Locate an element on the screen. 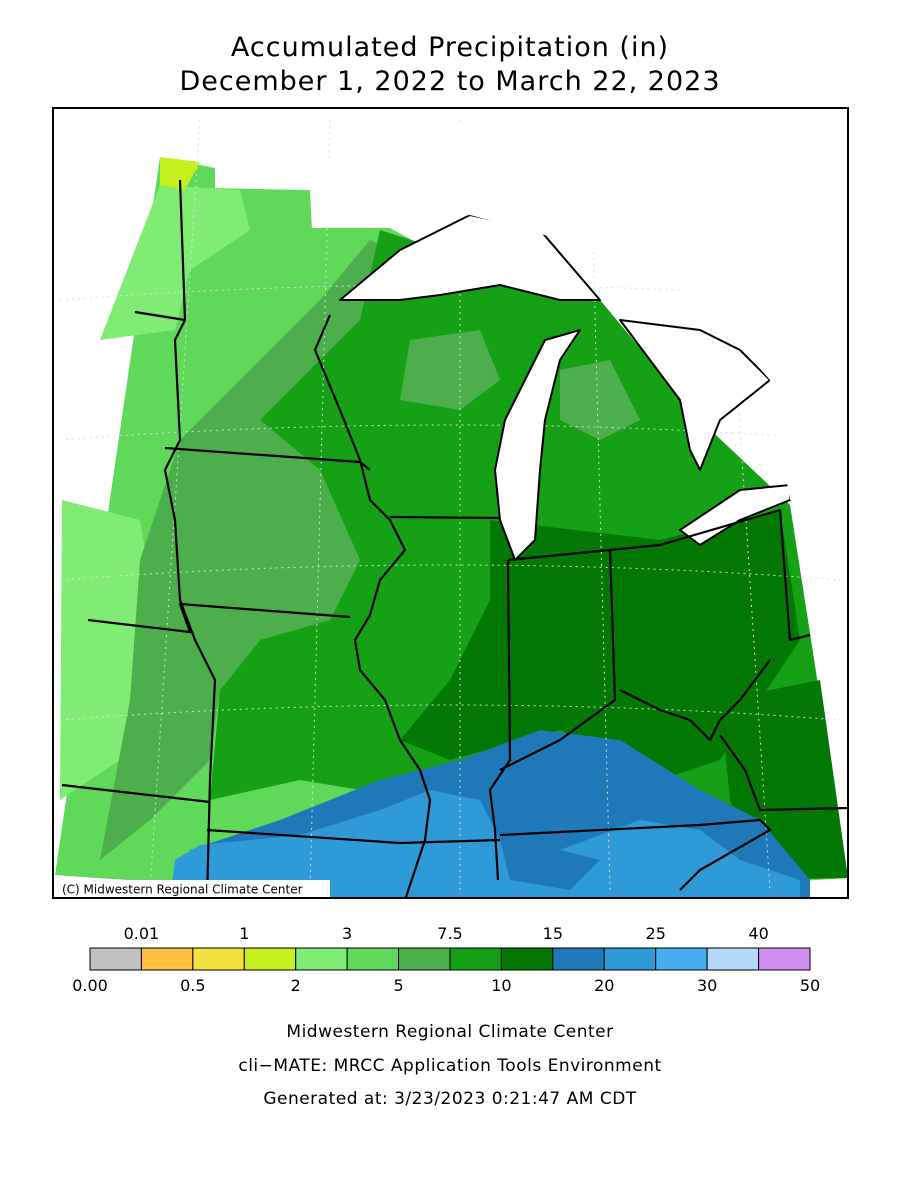 Image resolution: width=900 pixels, height=1200 pixels. legend-label: 0.00 is located at coordinates (90, 985).